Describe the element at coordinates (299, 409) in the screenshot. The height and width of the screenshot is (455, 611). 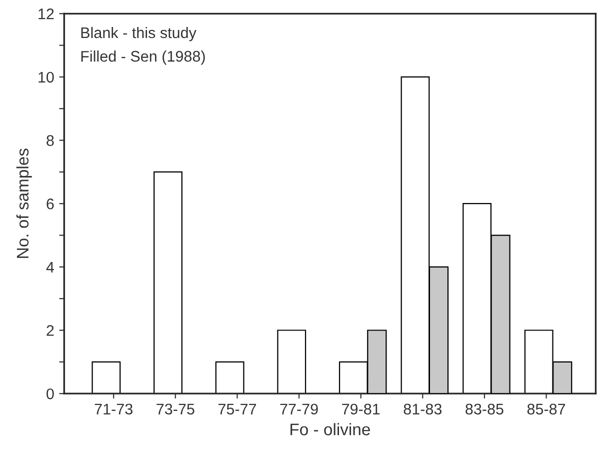
I see `x-tick-label: 77-79` at that location.